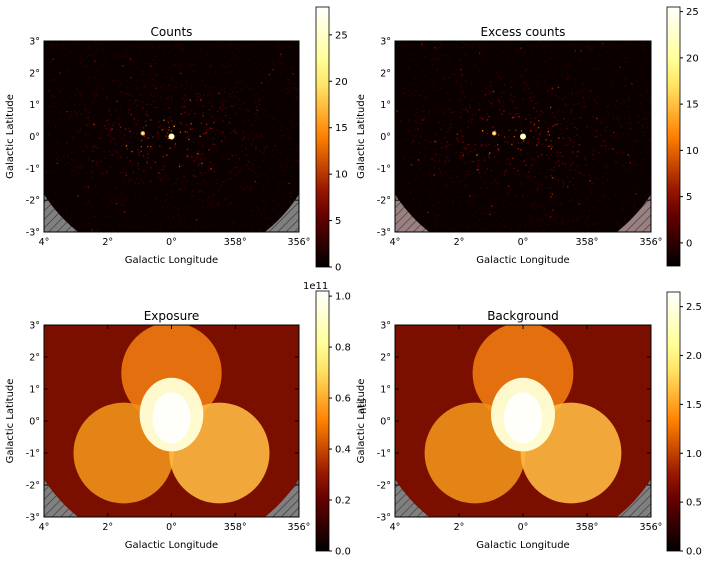 The width and height of the screenshot is (709, 564). I want to click on overlapping-colorbar-label-fragment: nts, so click(363, 406).